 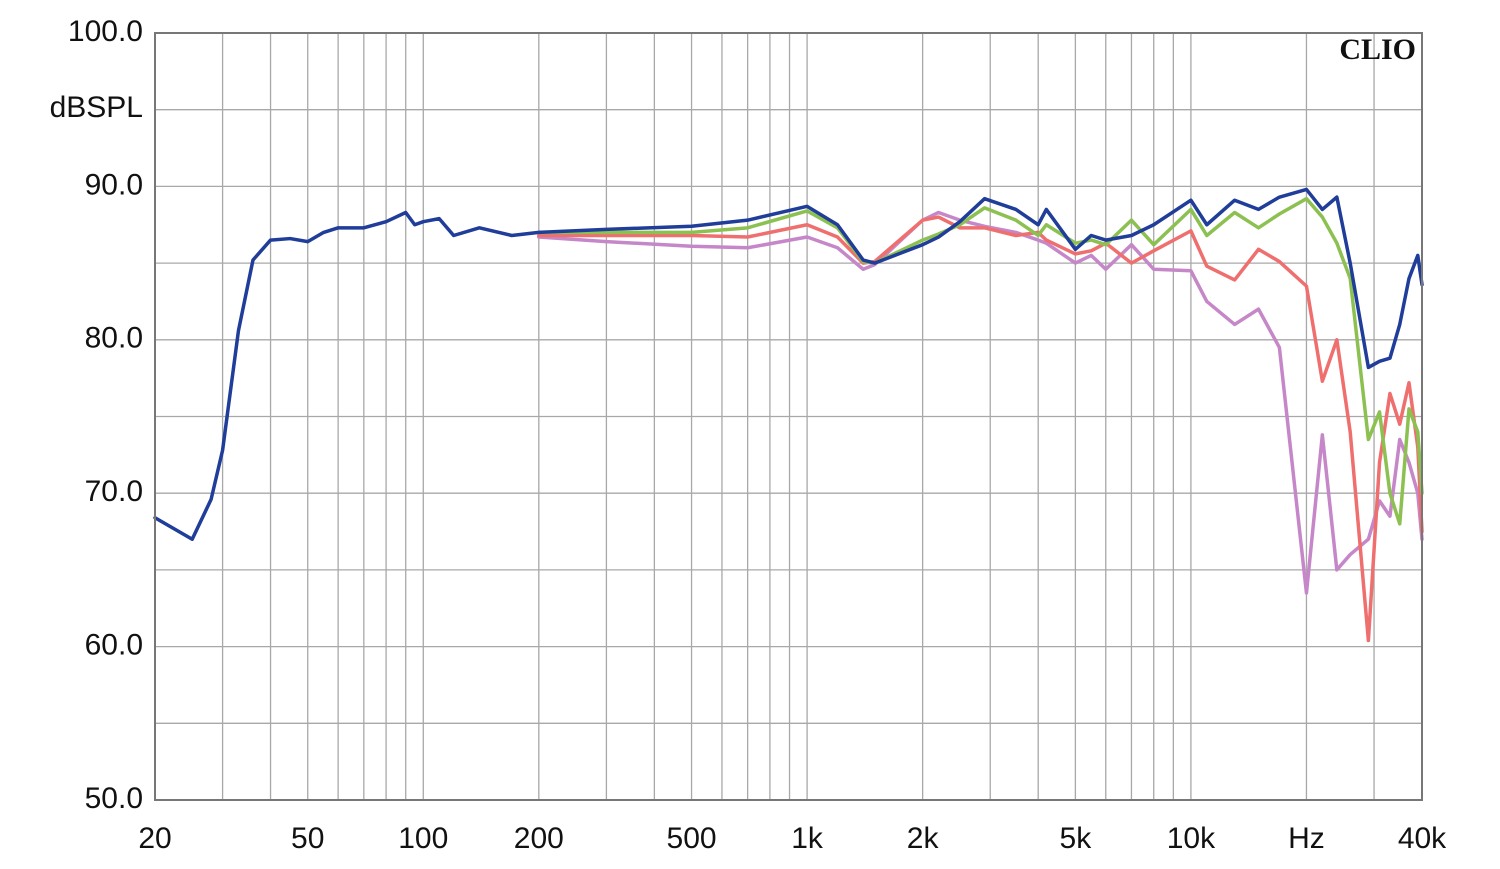 What do you see at coordinates (1422, 838) in the screenshot?
I see `x-tick-label: 40k` at bounding box center [1422, 838].